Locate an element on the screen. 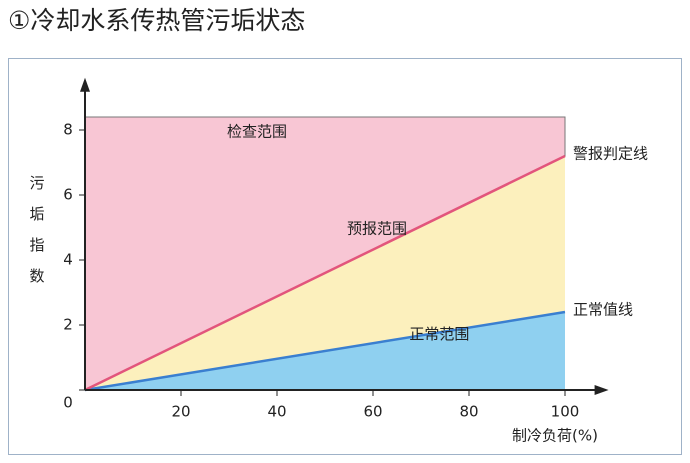 The height and width of the screenshot is (463, 690). region-label: 正常范围 is located at coordinates (439, 334).